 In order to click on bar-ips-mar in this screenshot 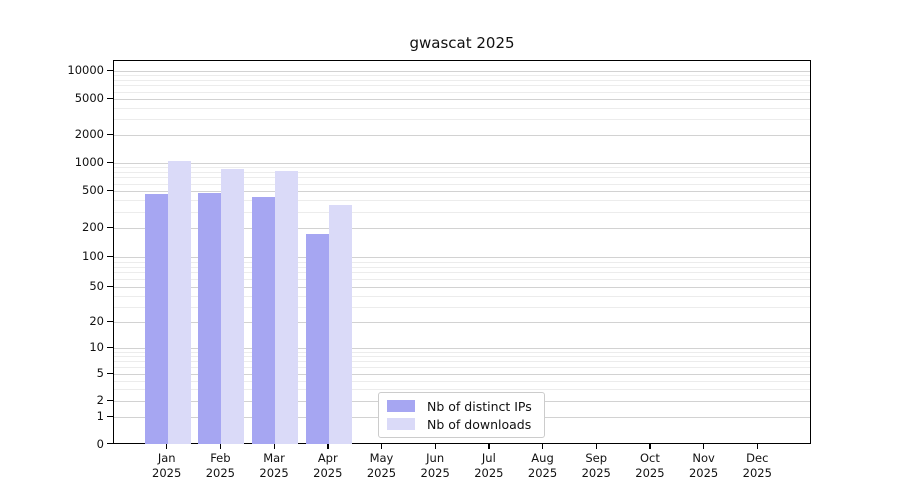, I will do `click(264, 320)`.